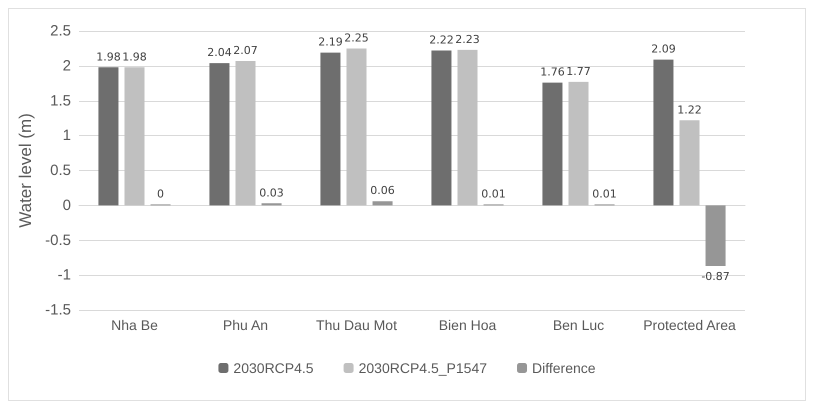 This screenshot has width=814, height=409. Describe the element at coordinates (467, 39) in the screenshot. I see `data-label: 2.23` at that location.